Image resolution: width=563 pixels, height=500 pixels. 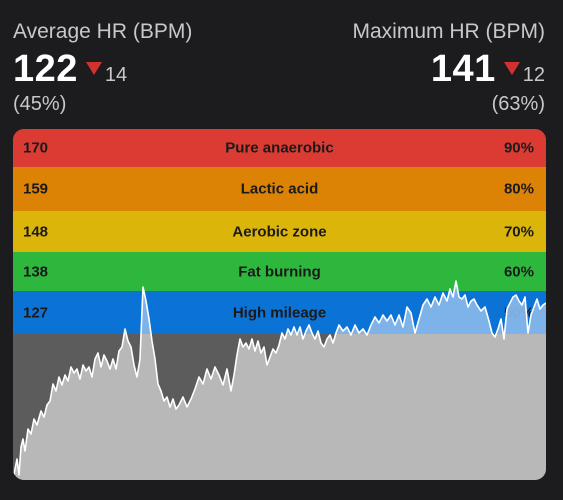 I want to click on zone-percent: 80%, so click(x=518, y=189).